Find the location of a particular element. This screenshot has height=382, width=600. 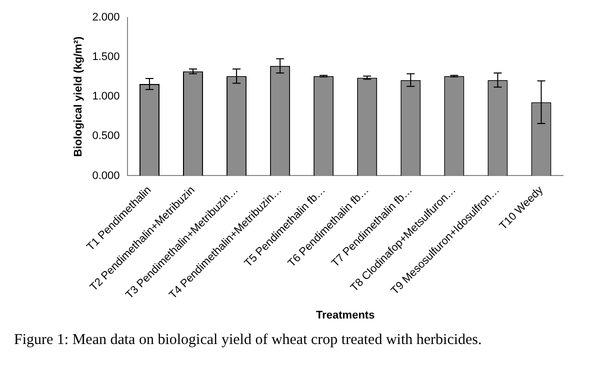

y-tick-label: 1.500 is located at coordinates (106, 57).